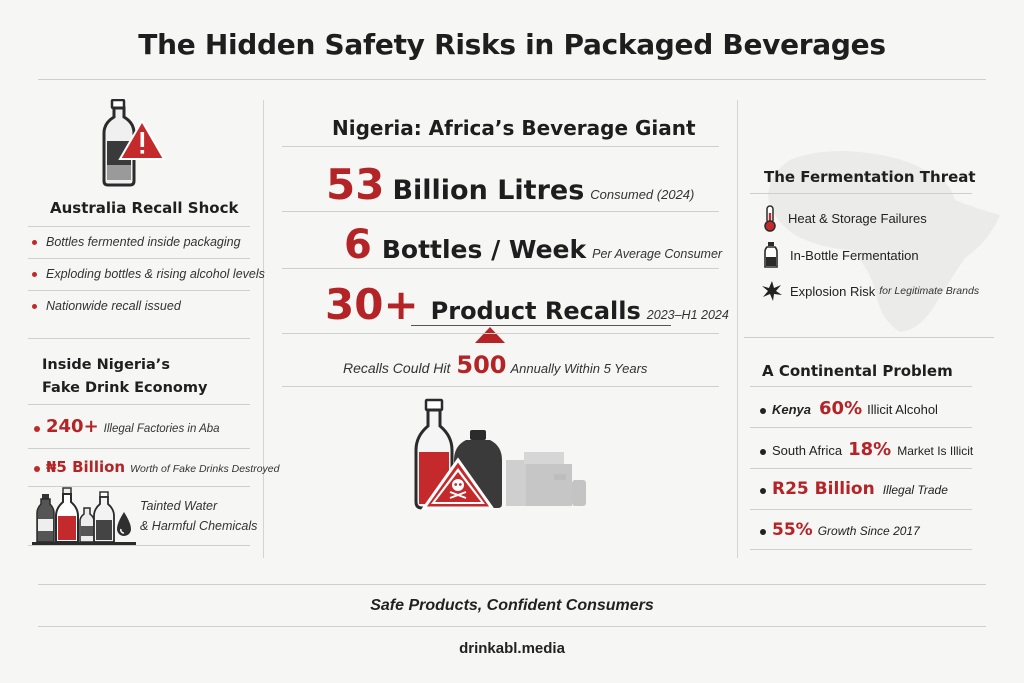 The height and width of the screenshot is (683, 1024). I want to click on stat-label: Bottles / Week, so click(484, 249).